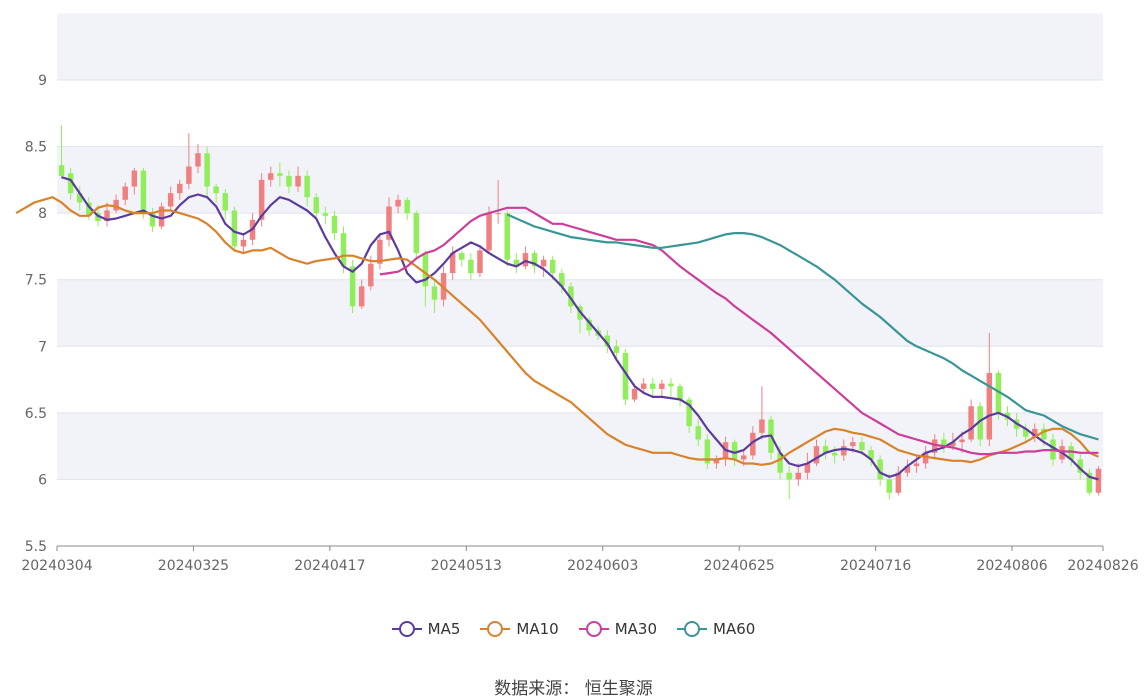  Describe the element at coordinates (1102, 566) in the screenshot. I see `x-tick-label: 20240826` at that location.